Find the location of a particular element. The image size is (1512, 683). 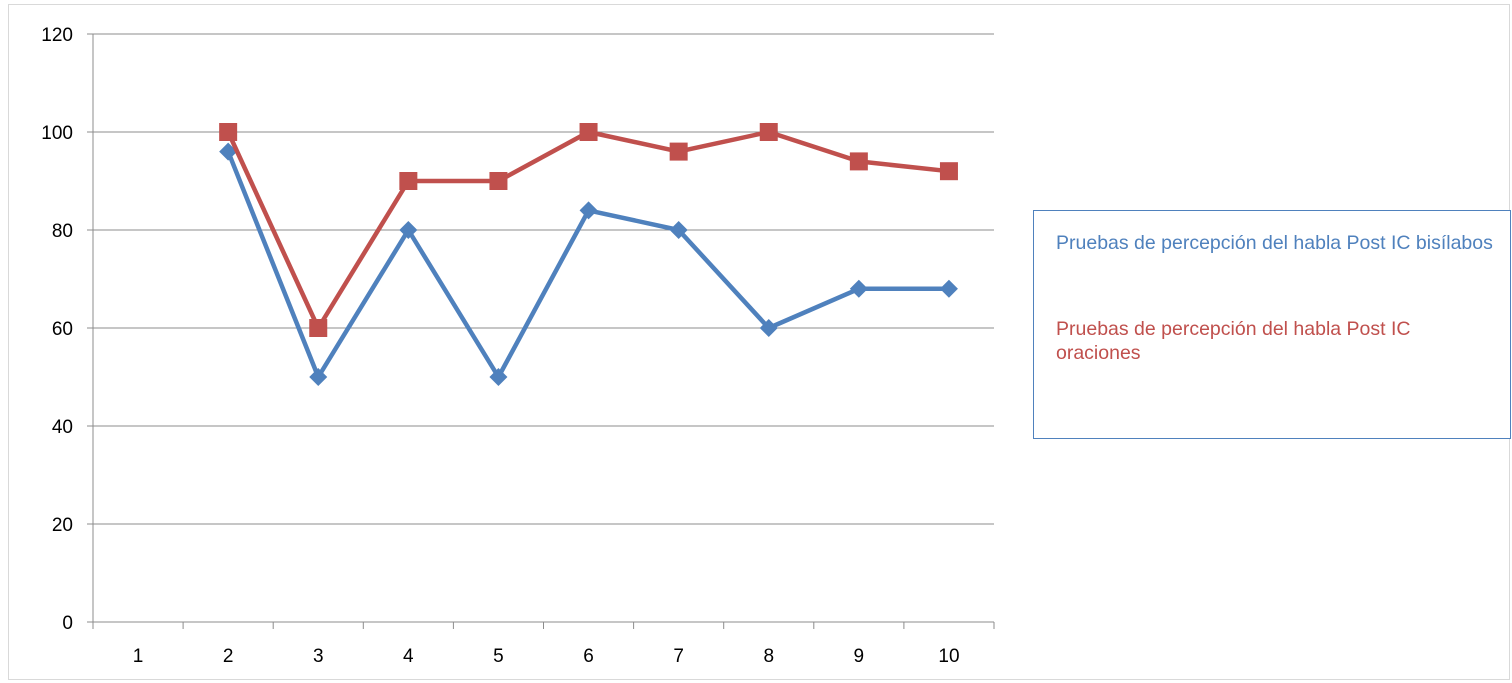

y-axis-tick-labels: 0 20 40 60 80 100 120 is located at coordinates (57, 329).